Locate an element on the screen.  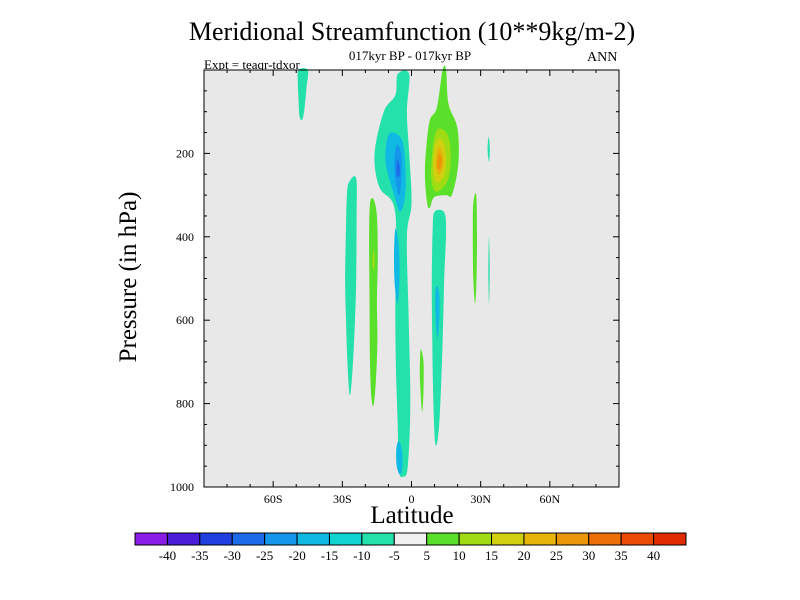
colorbar-label: 20 is located at coordinates (523, 555).